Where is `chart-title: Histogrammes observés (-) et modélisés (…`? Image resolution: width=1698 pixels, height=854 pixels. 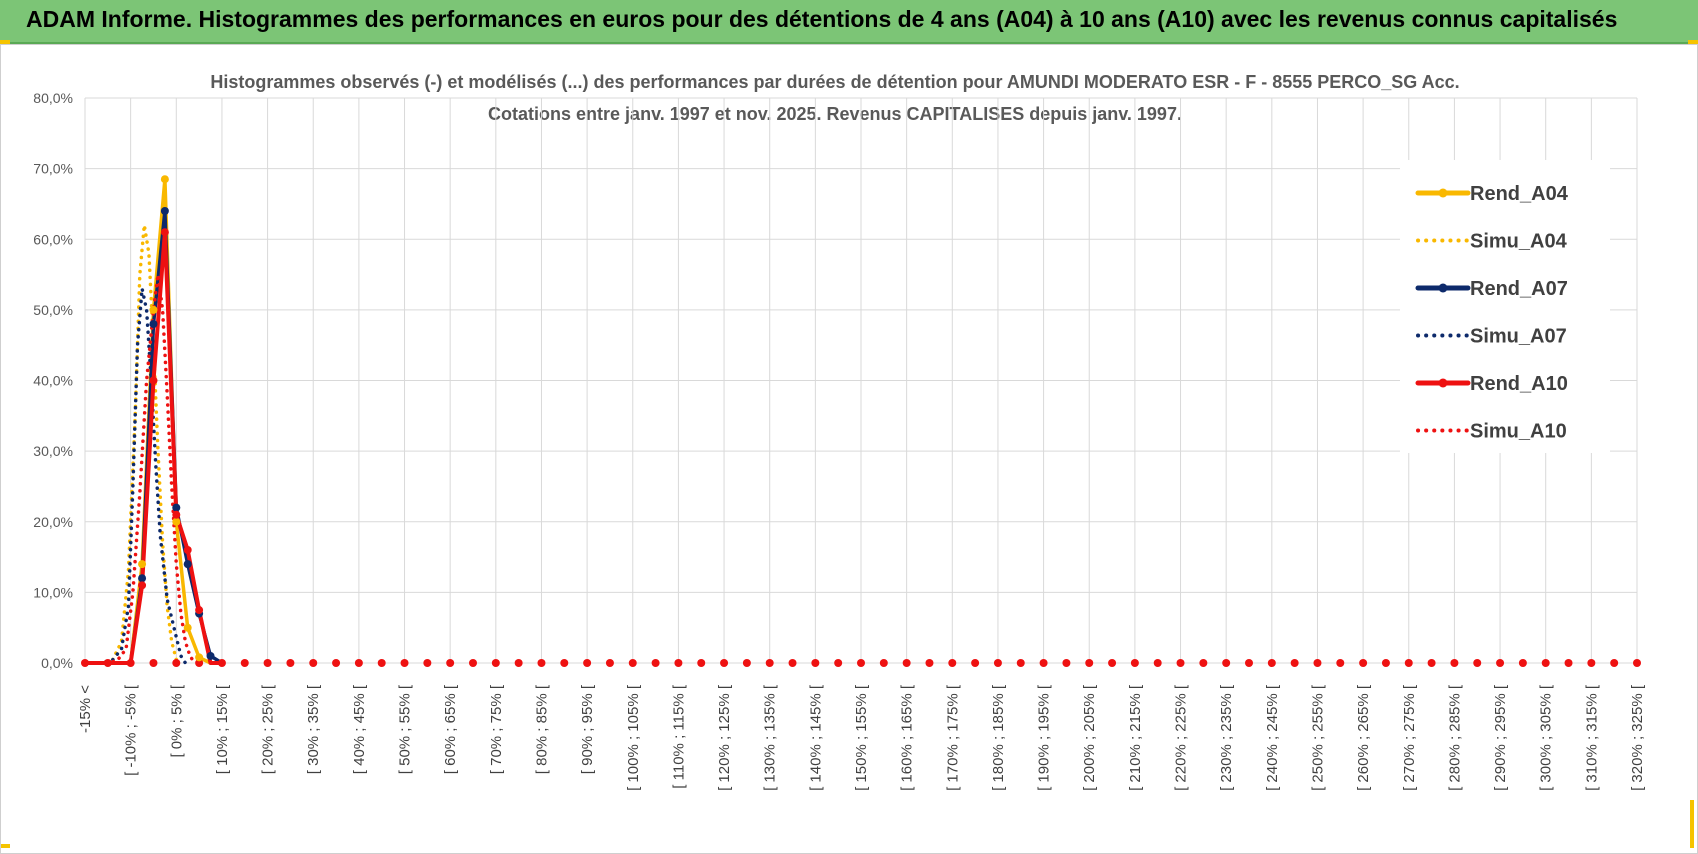 chart-title: Histogrammes observés (-) et modélisés (… is located at coordinates (834, 82).